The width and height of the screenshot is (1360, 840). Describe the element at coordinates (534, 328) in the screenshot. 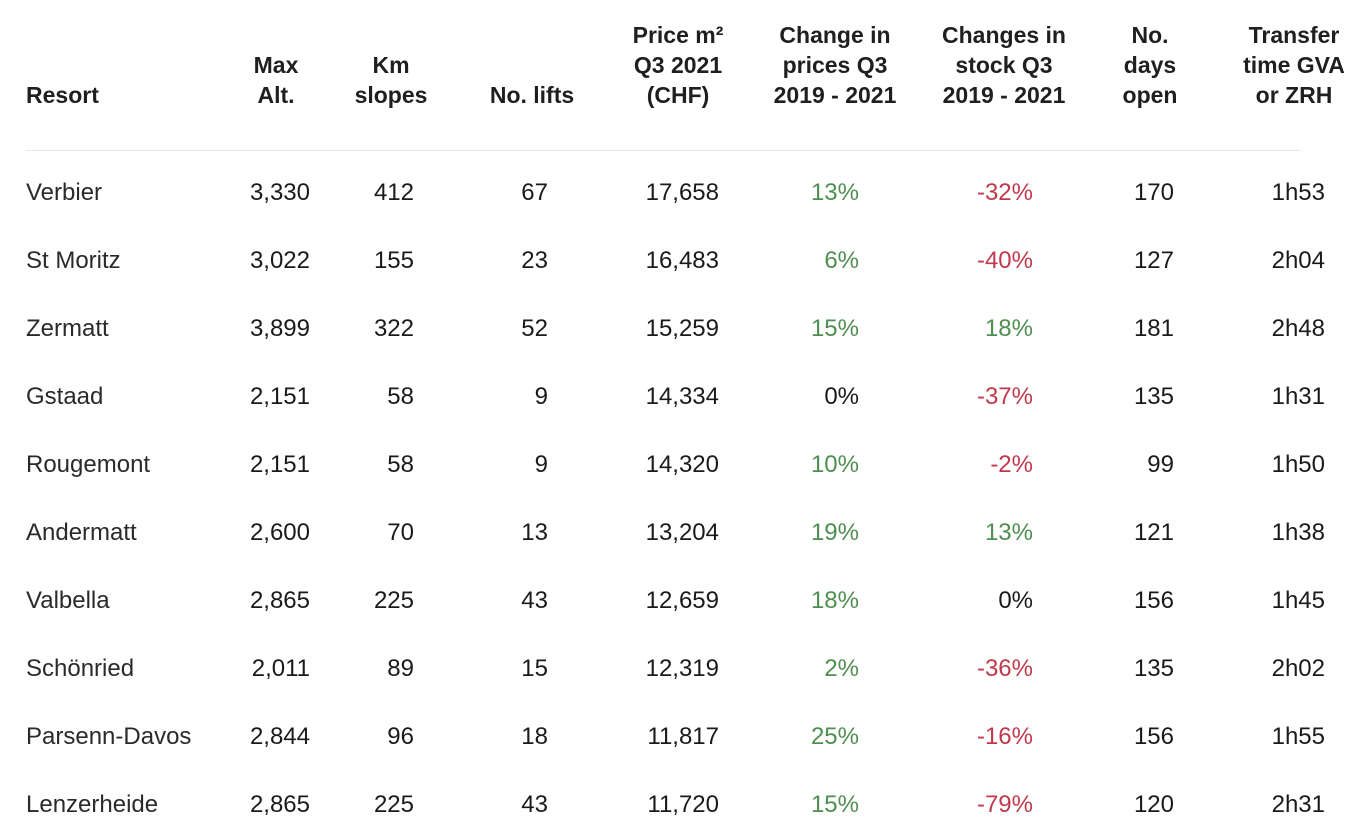

I see `cell-no-lifts: 52` at that location.